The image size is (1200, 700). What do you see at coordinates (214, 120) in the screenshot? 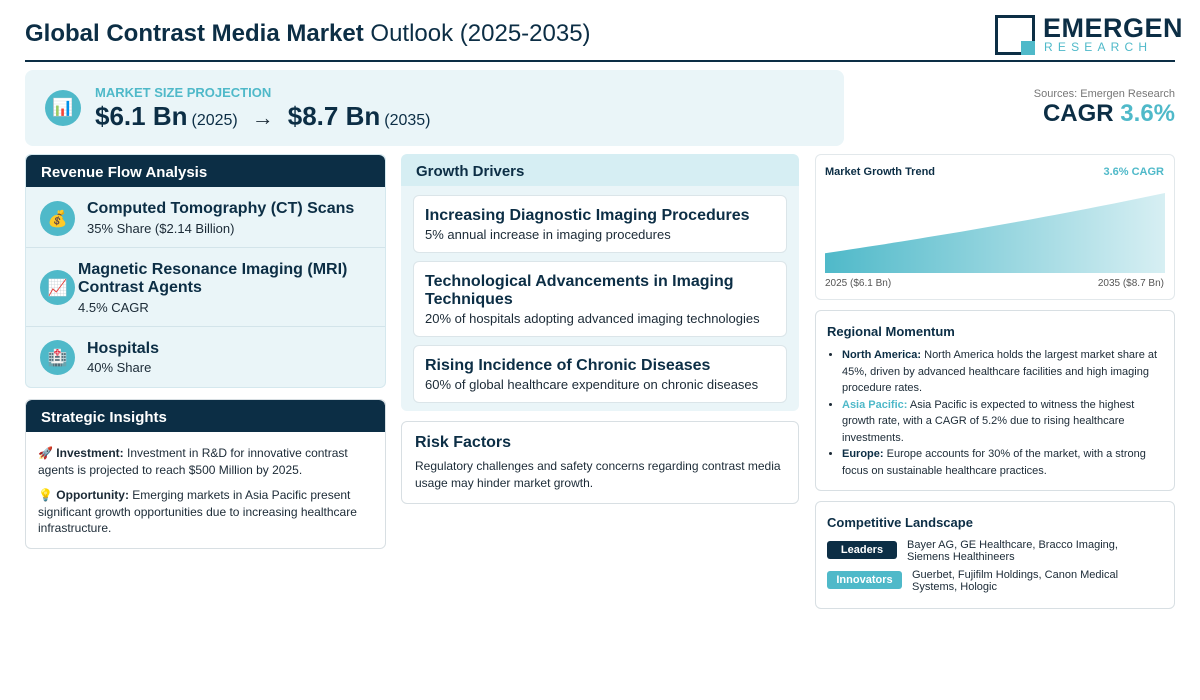
I see `start-year: (2025)` at bounding box center [214, 120].